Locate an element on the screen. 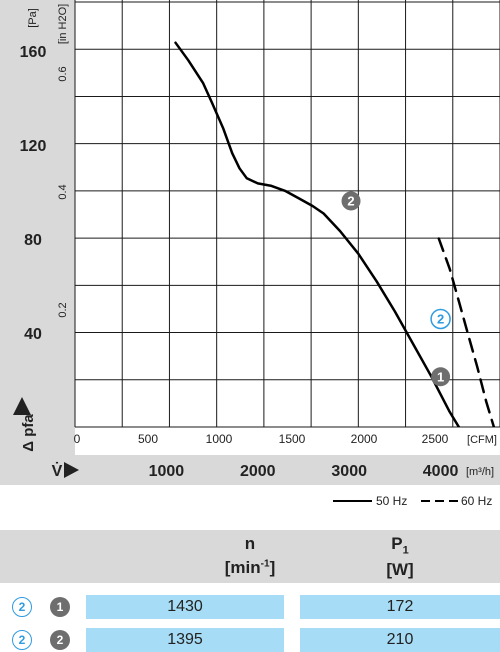 Image resolution: width=500 pixels, height=652 pixels. y-tick-label: 120 is located at coordinates (33, 146).